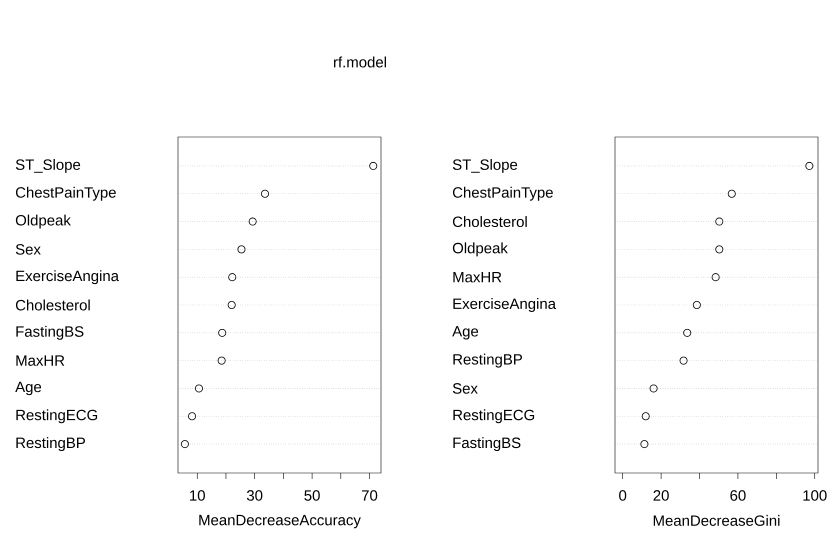 Image resolution: width=836 pixels, height=558 pixels. What do you see at coordinates (622, 495) in the screenshot?
I see `x-tick-label: 0` at bounding box center [622, 495].